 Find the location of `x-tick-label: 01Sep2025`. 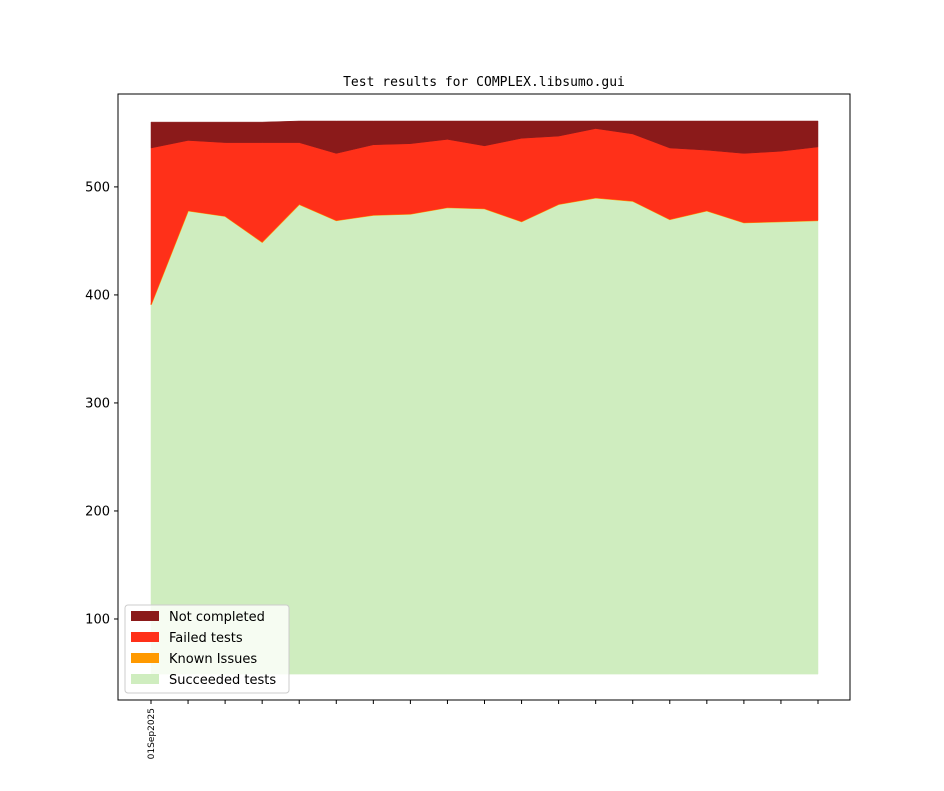

x-tick-label: 01Sep2025 is located at coordinates (152, 733).